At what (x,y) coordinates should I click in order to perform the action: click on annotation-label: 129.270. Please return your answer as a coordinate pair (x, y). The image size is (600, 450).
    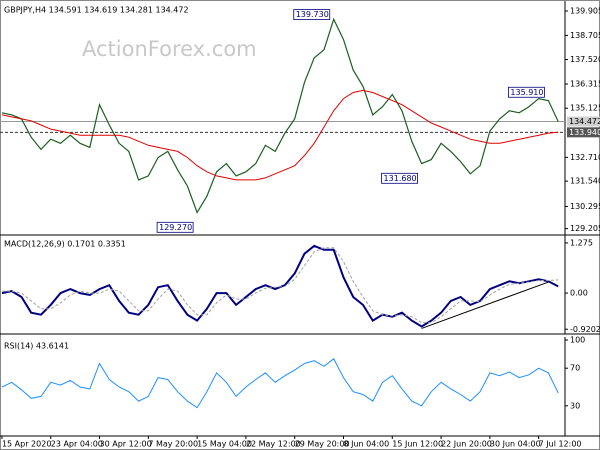
    Looking at the image, I should click on (175, 227).